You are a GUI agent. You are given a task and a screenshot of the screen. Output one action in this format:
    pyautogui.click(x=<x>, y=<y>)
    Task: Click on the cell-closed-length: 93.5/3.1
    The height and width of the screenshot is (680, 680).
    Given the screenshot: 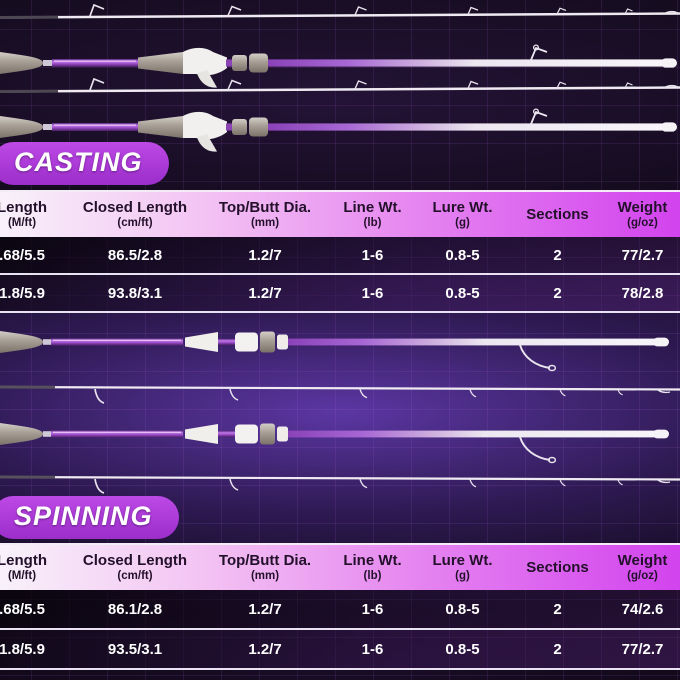 What is the action you would take?
    pyautogui.click(x=135, y=649)
    